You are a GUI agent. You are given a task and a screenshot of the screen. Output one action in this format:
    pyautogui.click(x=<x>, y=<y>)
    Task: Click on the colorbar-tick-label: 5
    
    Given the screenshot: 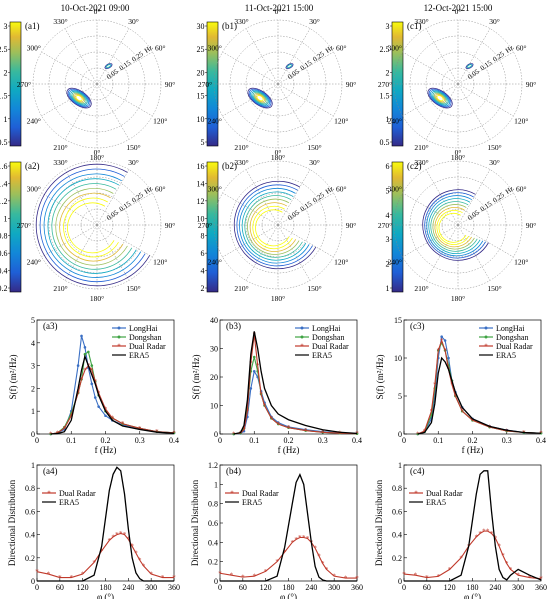 What is the action you would take?
    pyautogui.click(x=203, y=142)
    